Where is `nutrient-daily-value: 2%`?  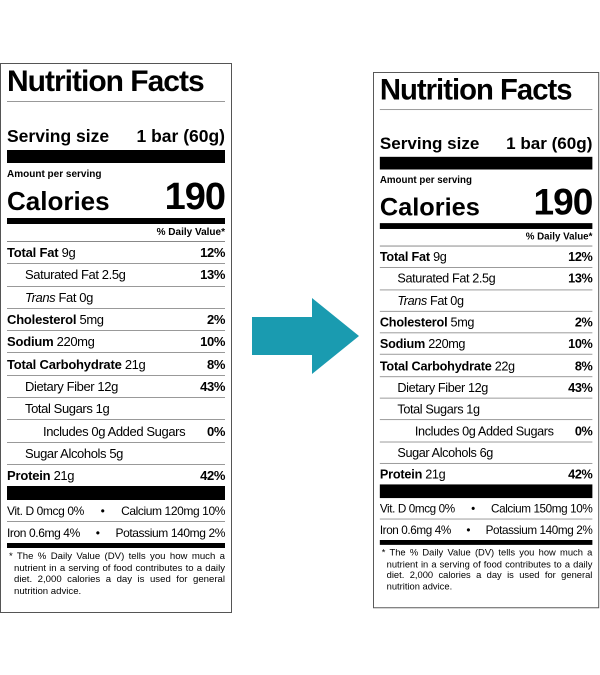
nutrient-daily-value: 2% is located at coordinates (583, 322).